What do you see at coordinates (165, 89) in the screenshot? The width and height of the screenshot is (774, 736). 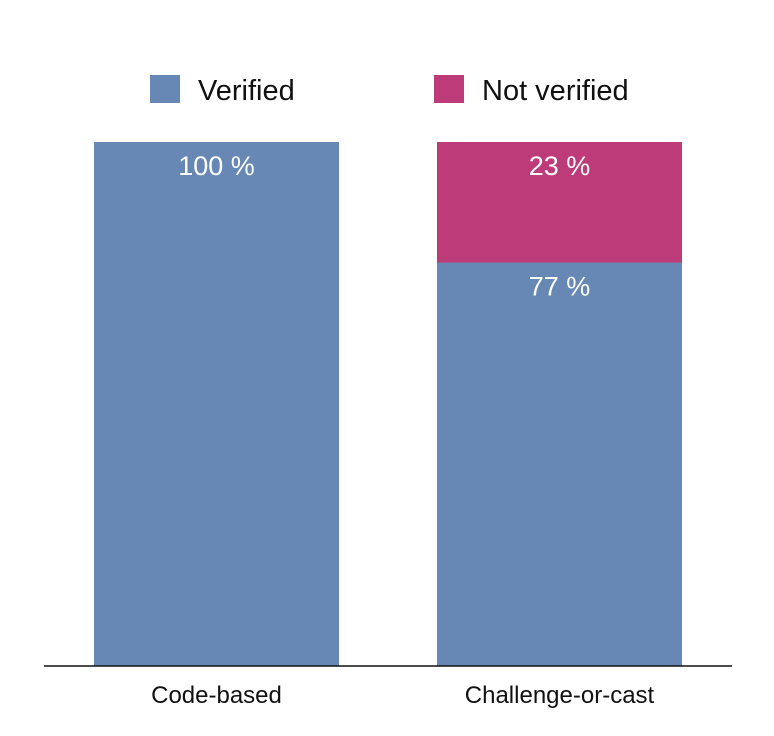 I see `legend-swatch-verified` at bounding box center [165, 89].